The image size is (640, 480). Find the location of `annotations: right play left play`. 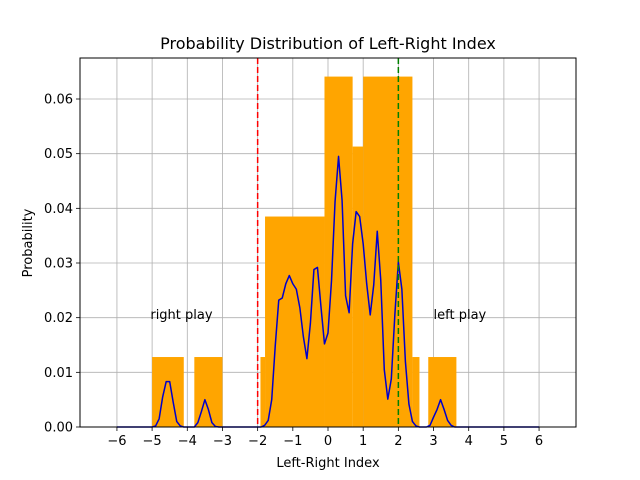

annotations: right play left play is located at coordinates (318, 315).